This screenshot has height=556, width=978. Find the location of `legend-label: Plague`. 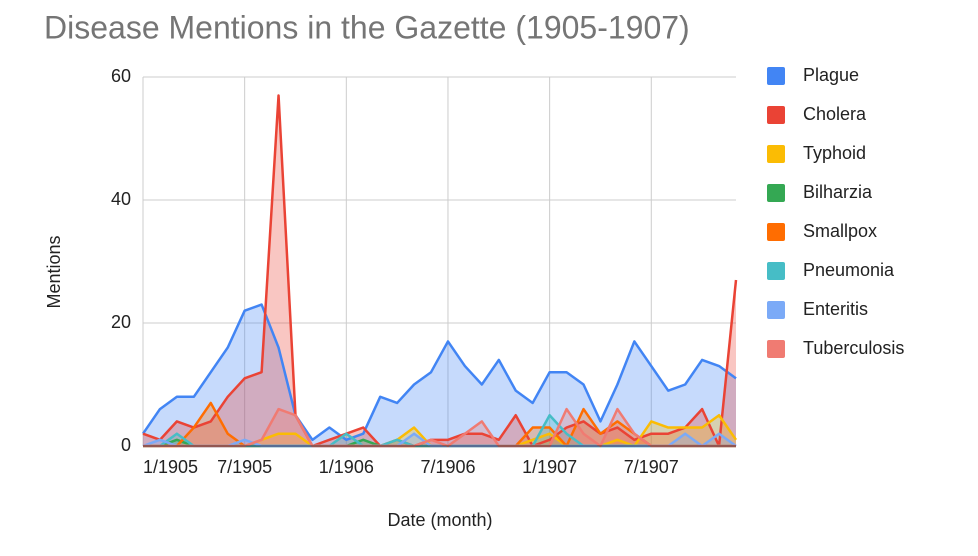

legend-label: Plague is located at coordinates (831, 75).